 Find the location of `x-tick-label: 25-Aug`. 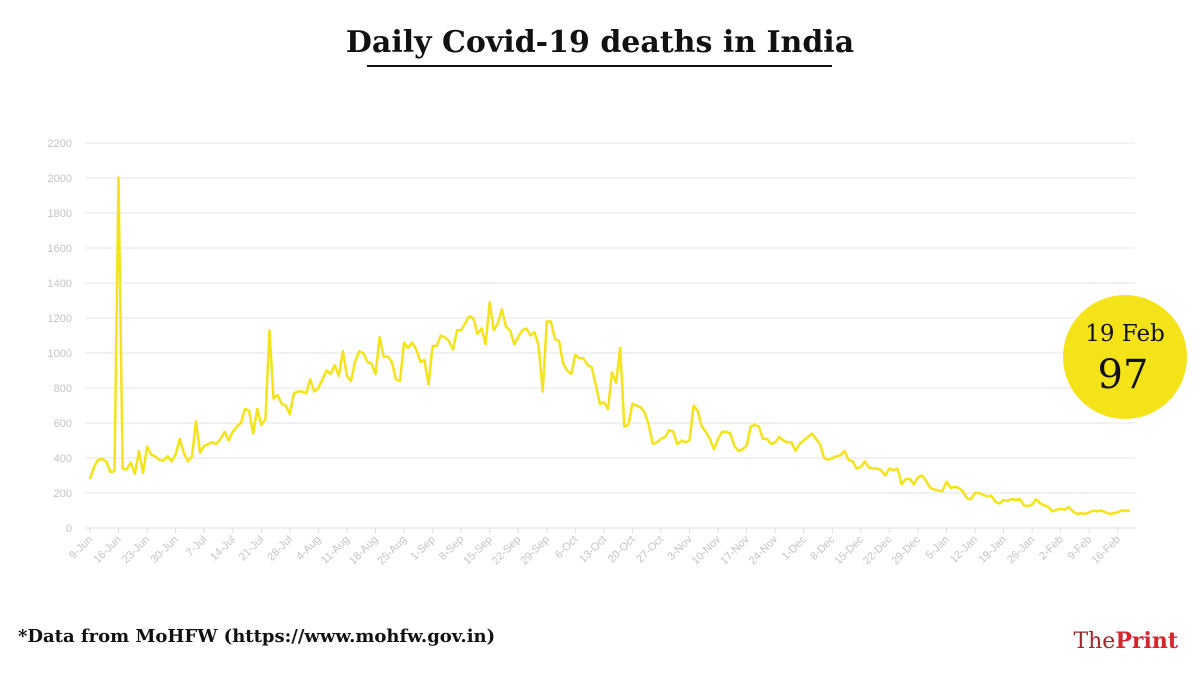

x-tick-label: 25-Aug is located at coordinates (393, 551).